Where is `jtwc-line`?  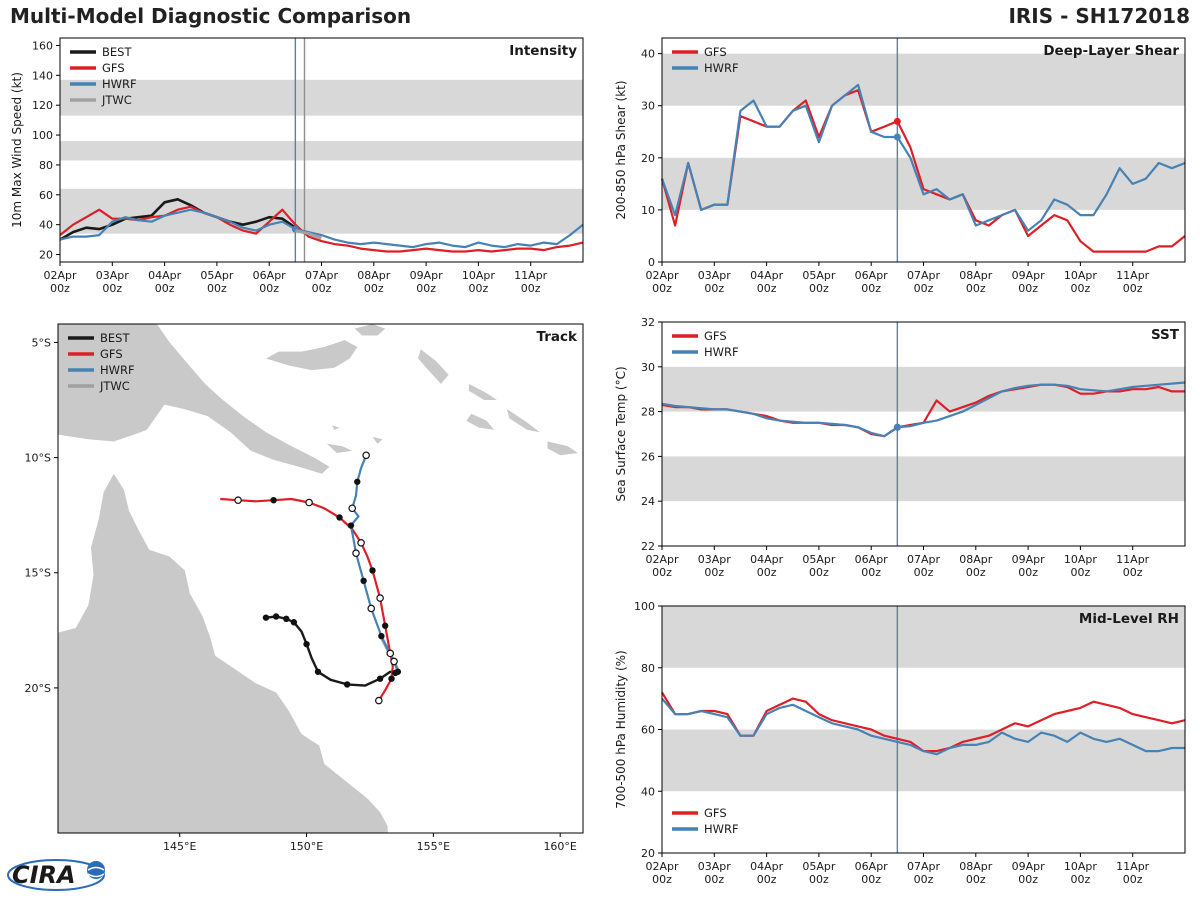 jtwc-line is located at coordinates (308, 234).